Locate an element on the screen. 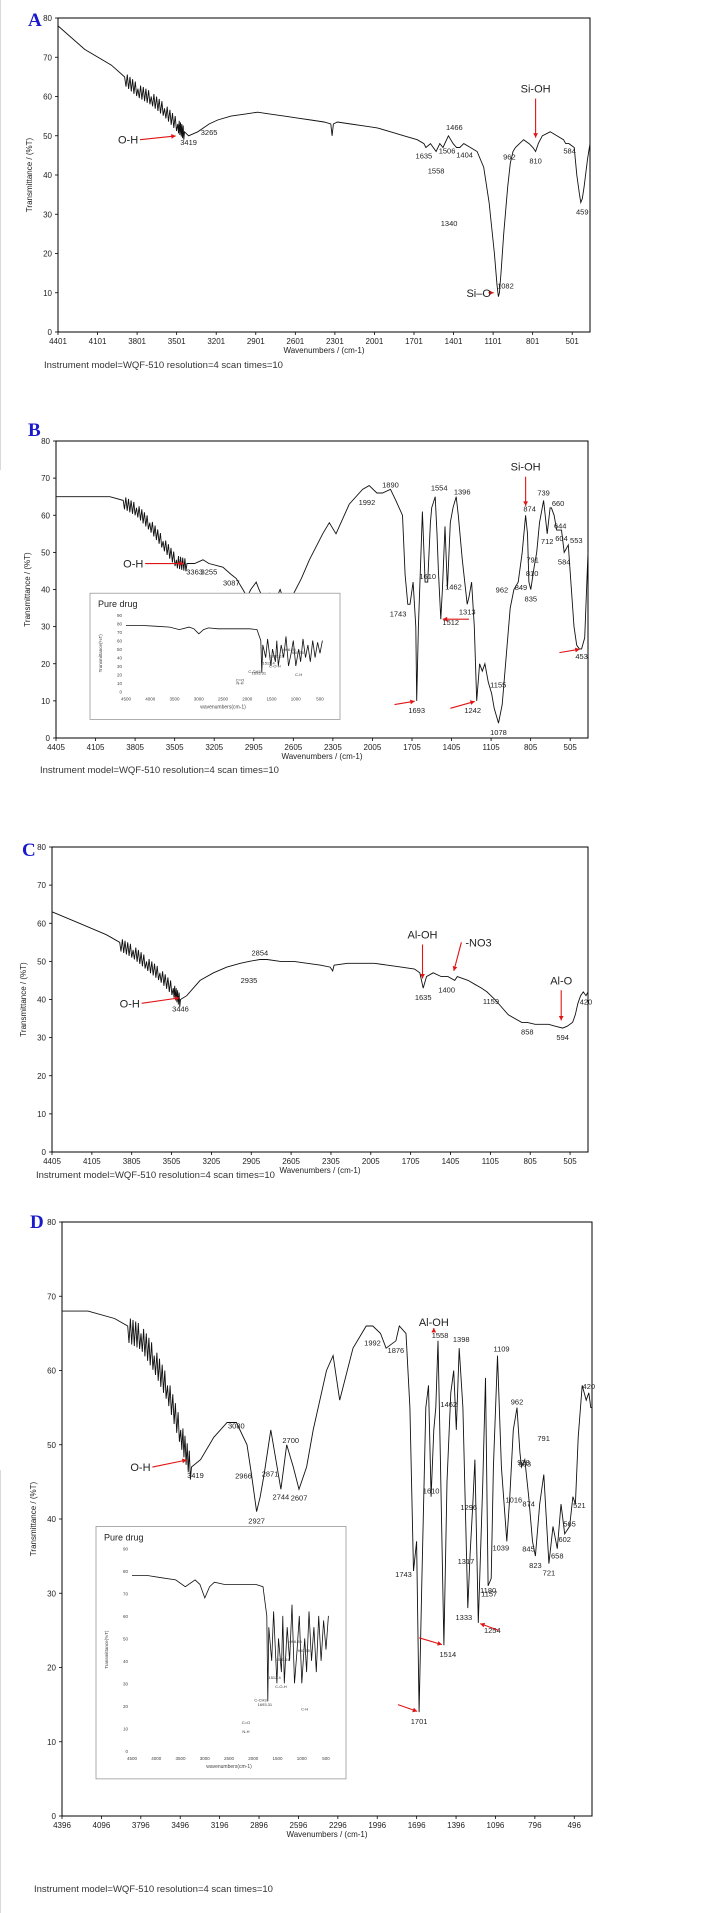  functional-group-label: Si-OH is located at coordinates (526, 468).